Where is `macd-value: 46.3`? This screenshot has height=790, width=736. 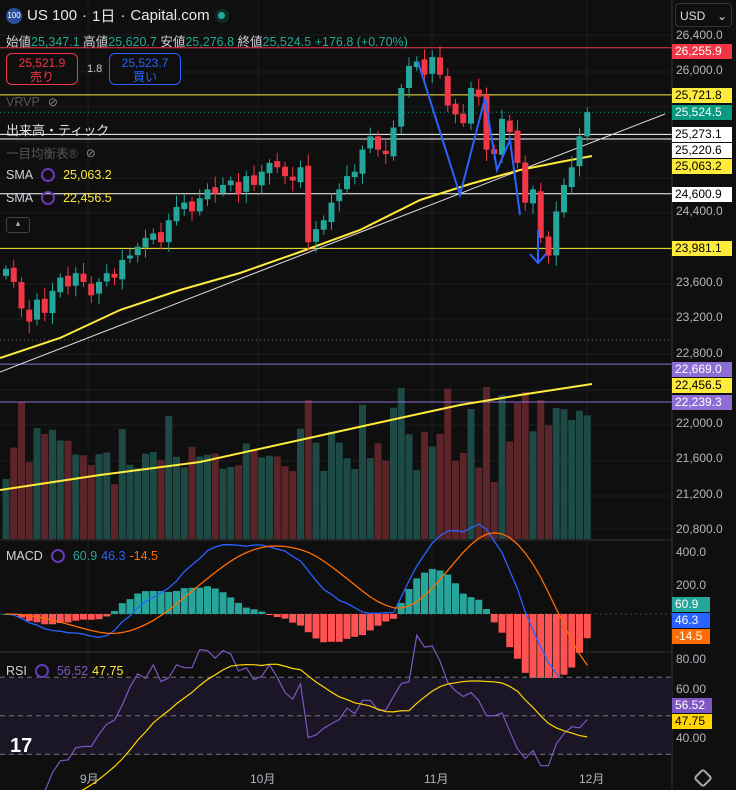
macd-value: 46.3 is located at coordinates (113, 556).